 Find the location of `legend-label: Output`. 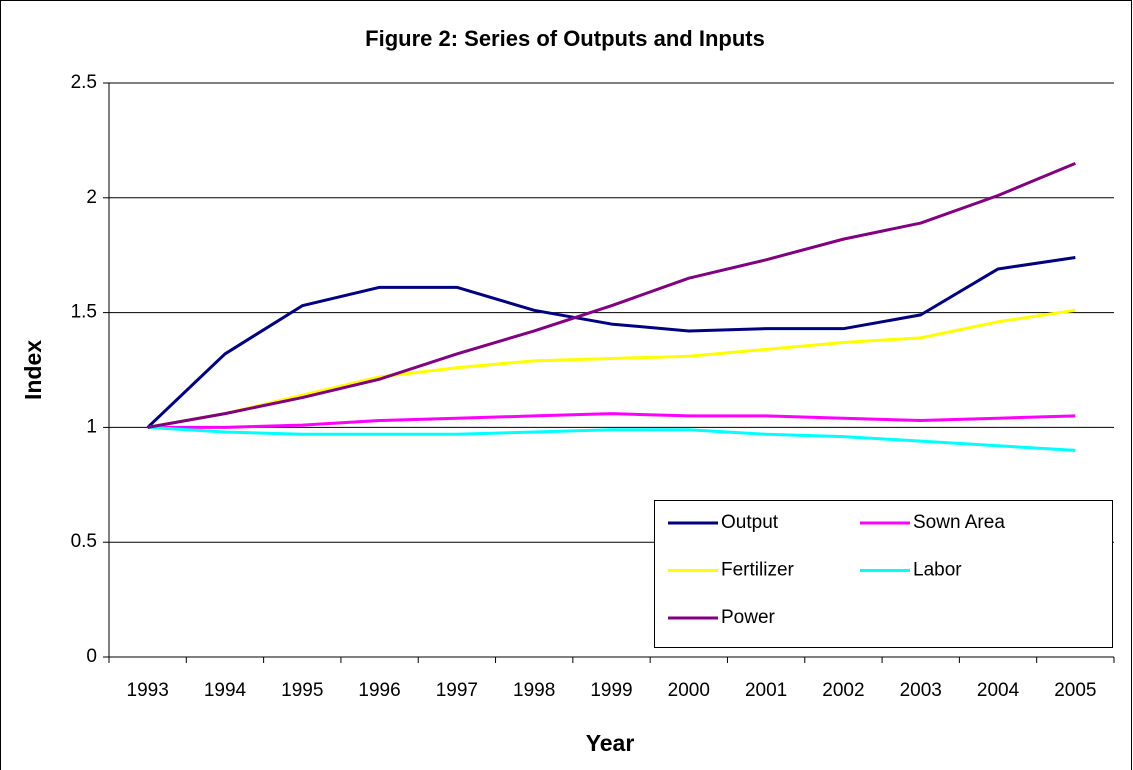

legend-label: Output is located at coordinates (750, 522).